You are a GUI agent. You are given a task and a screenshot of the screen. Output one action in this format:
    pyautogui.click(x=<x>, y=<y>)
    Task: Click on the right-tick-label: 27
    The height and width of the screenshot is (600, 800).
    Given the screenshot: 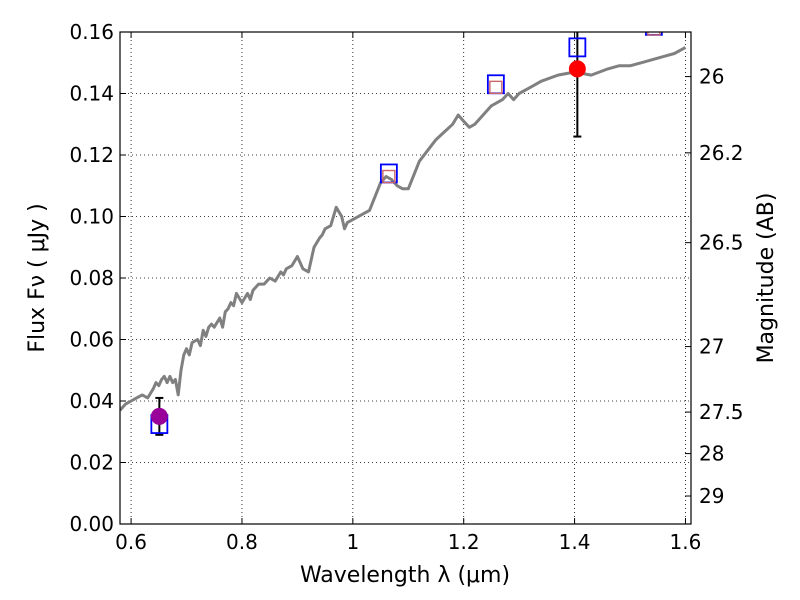 What is the action you would take?
    pyautogui.click(x=711, y=347)
    